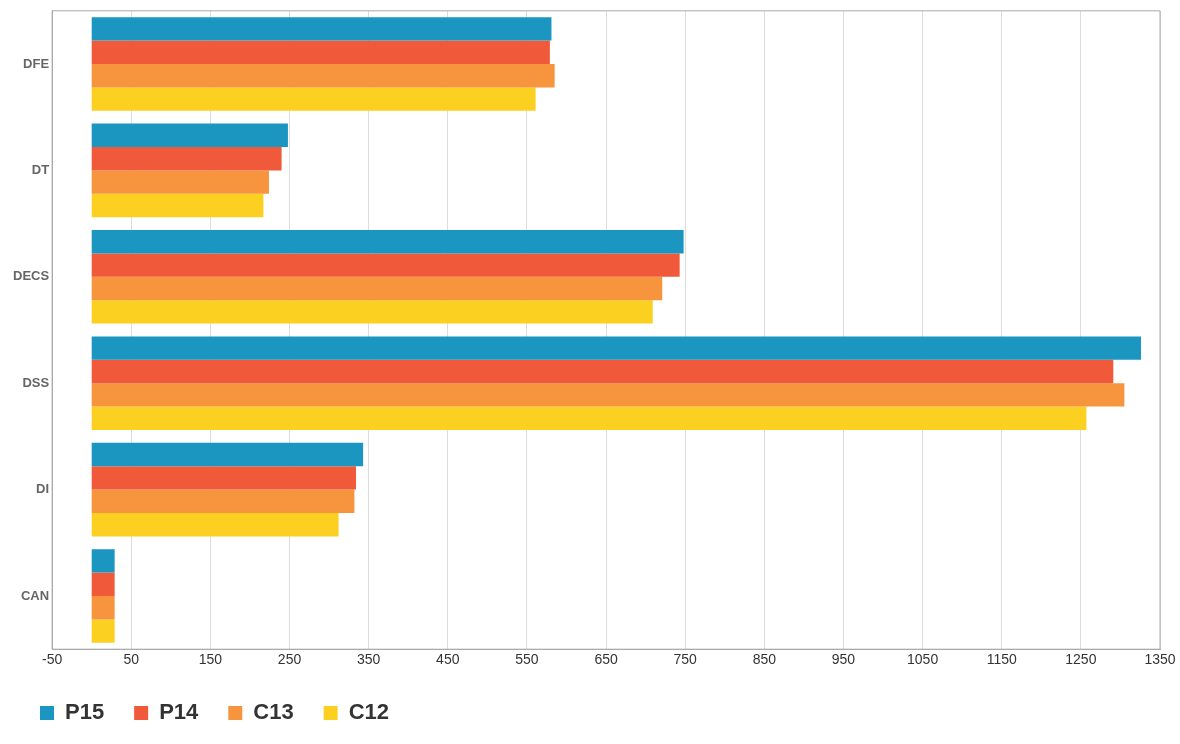 The height and width of the screenshot is (744, 1180). I want to click on x-tick-label: 150, so click(210, 659).